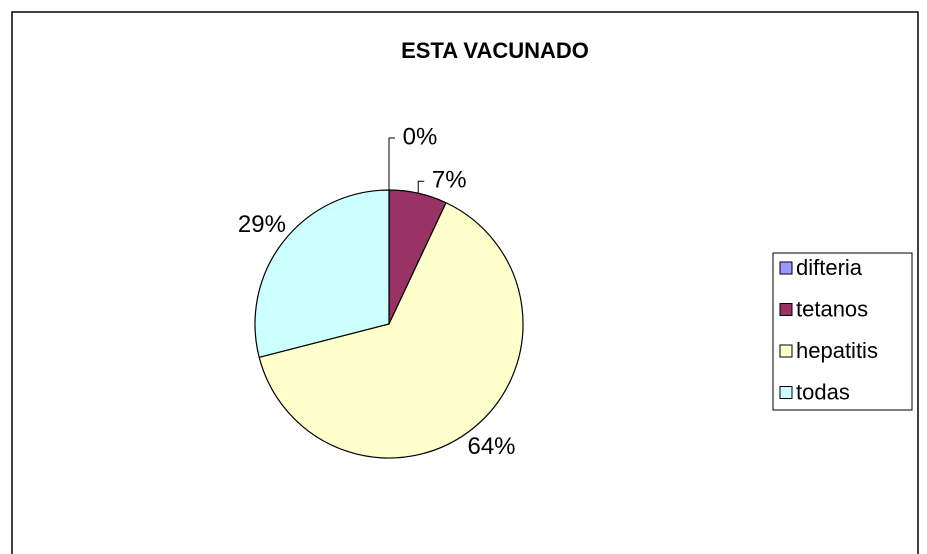  Describe the element at coordinates (842, 331) in the screenshot. I see `legend-box` at that location.